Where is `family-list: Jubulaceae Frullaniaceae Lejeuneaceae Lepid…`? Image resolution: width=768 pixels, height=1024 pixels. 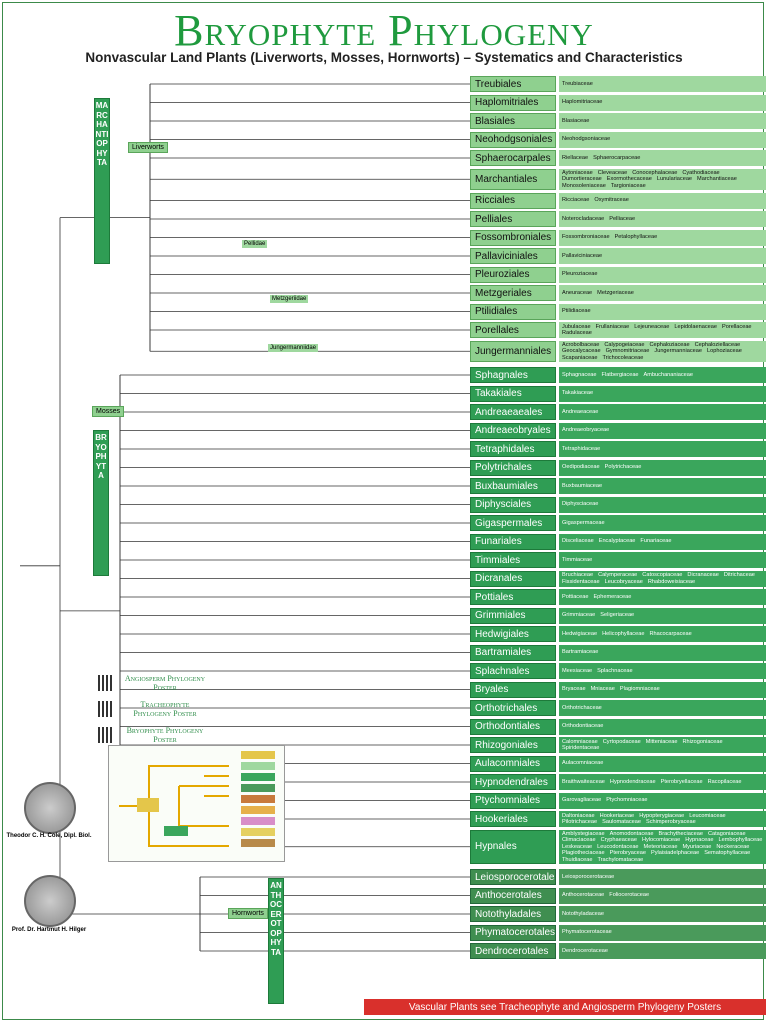
family-list: Jubulaceae Frullaniaceae Lejeuneaceae Lepid… is located at coordinates (662, 330).